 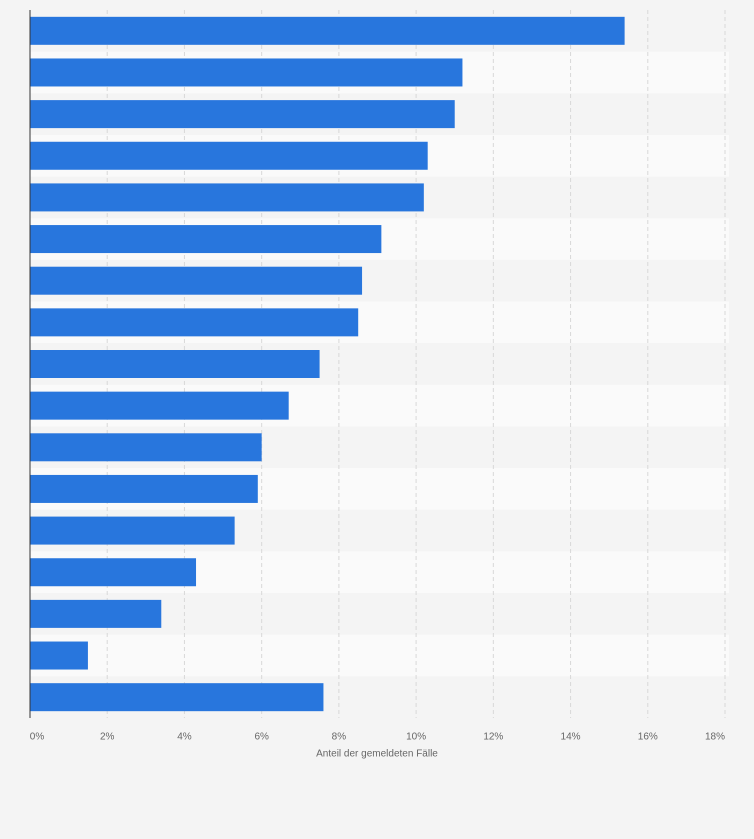 What do you see at coordinates (107, 737) in the screenshot?
I see `x-tick-label: 2%` at bounding box center [107, 737].